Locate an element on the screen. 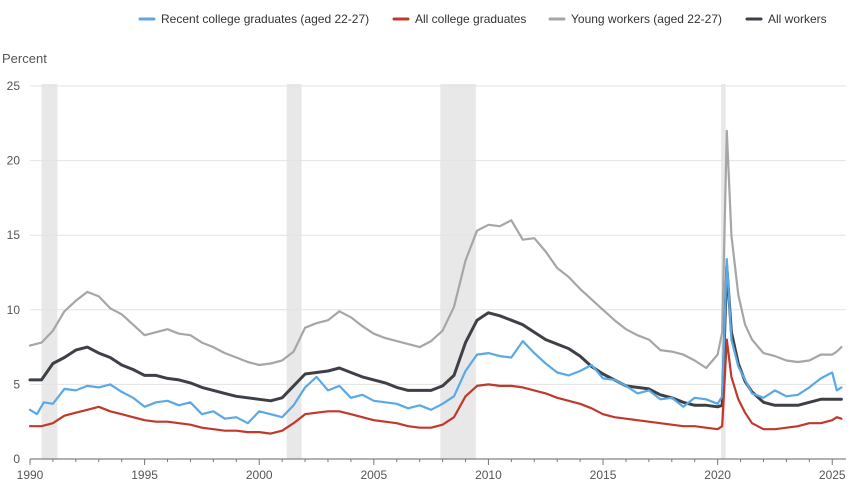 The height and width of the screenshot is (493, 857). y-tick-label: 10 is located at coordinates (14, 310).